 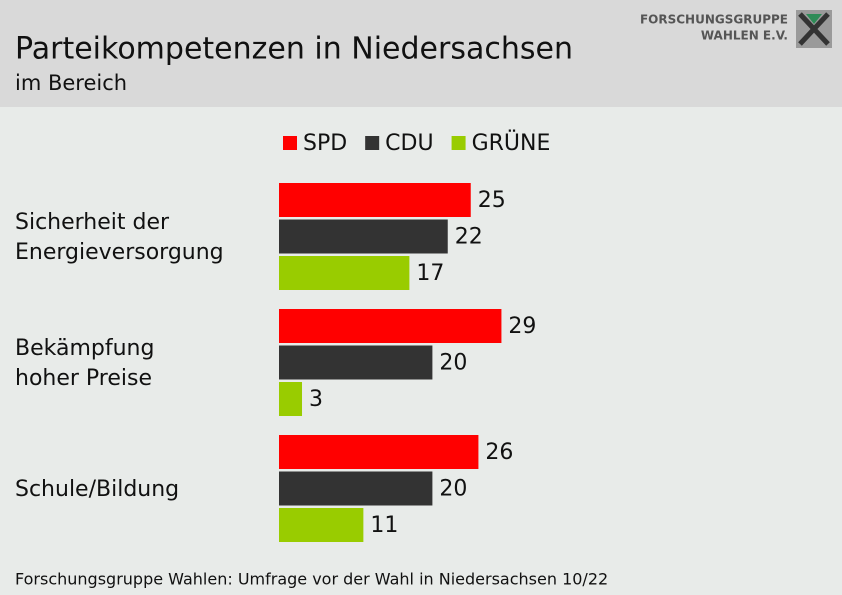 I want to click on chart-title: Parteikompetenzen in Niedersachsen, so click(x=294, y=49).